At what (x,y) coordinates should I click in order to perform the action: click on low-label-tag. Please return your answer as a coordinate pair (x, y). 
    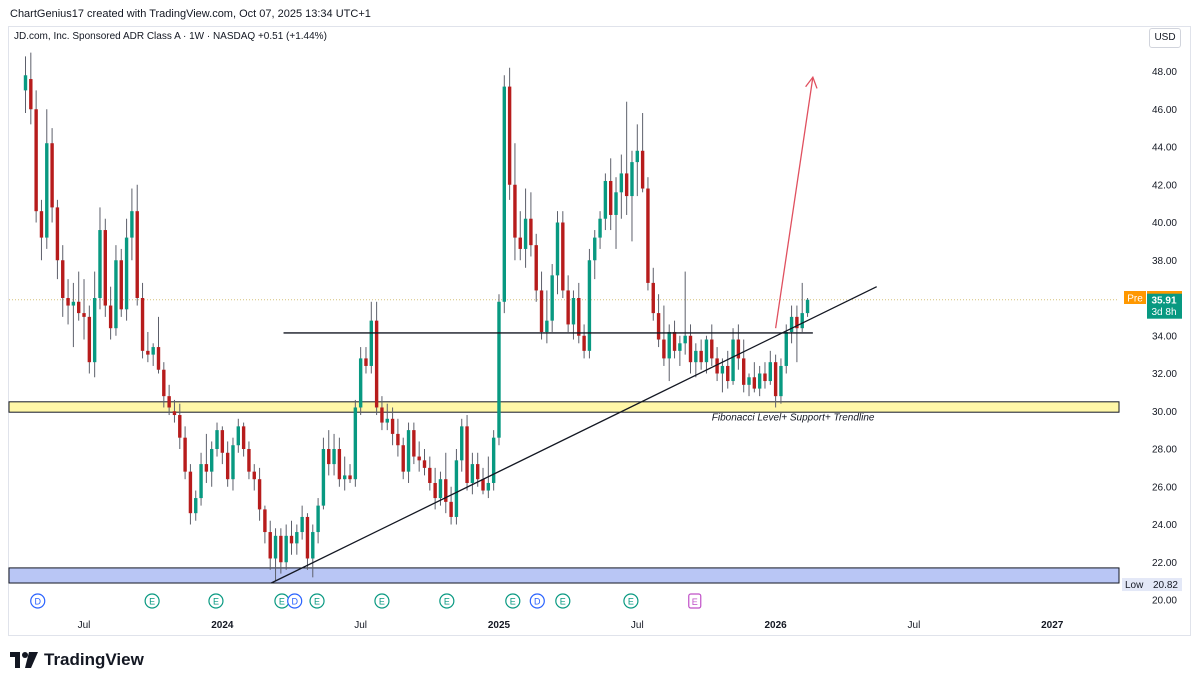
    Looking at the image, I should click on (1152, 585).